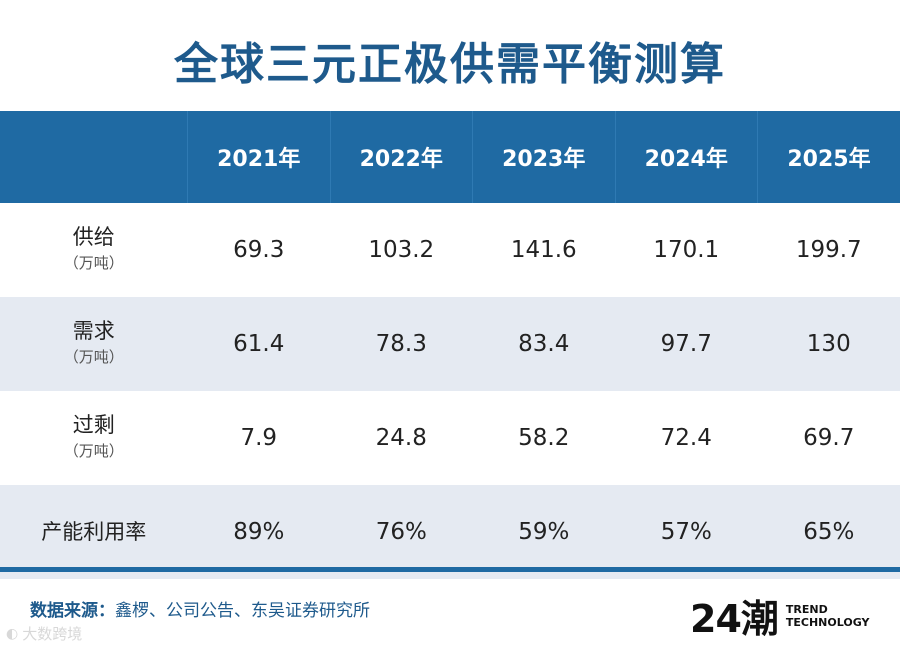 This screenshot has height=655, width=900. Describe the element at coordinates (779, 615) in the screenshot. I see `brand-logo: 24潮 TREND TECHNOLOGY` at that location.